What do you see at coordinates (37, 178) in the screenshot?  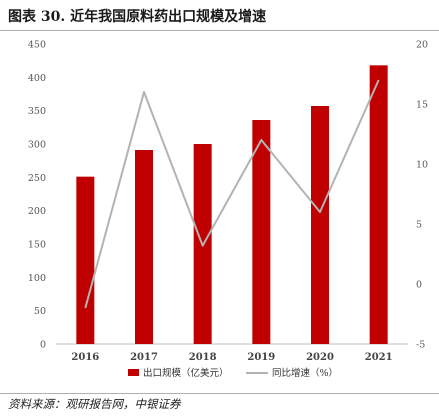 I see `left-tick-label: 250` at bounding box center [37, 178].